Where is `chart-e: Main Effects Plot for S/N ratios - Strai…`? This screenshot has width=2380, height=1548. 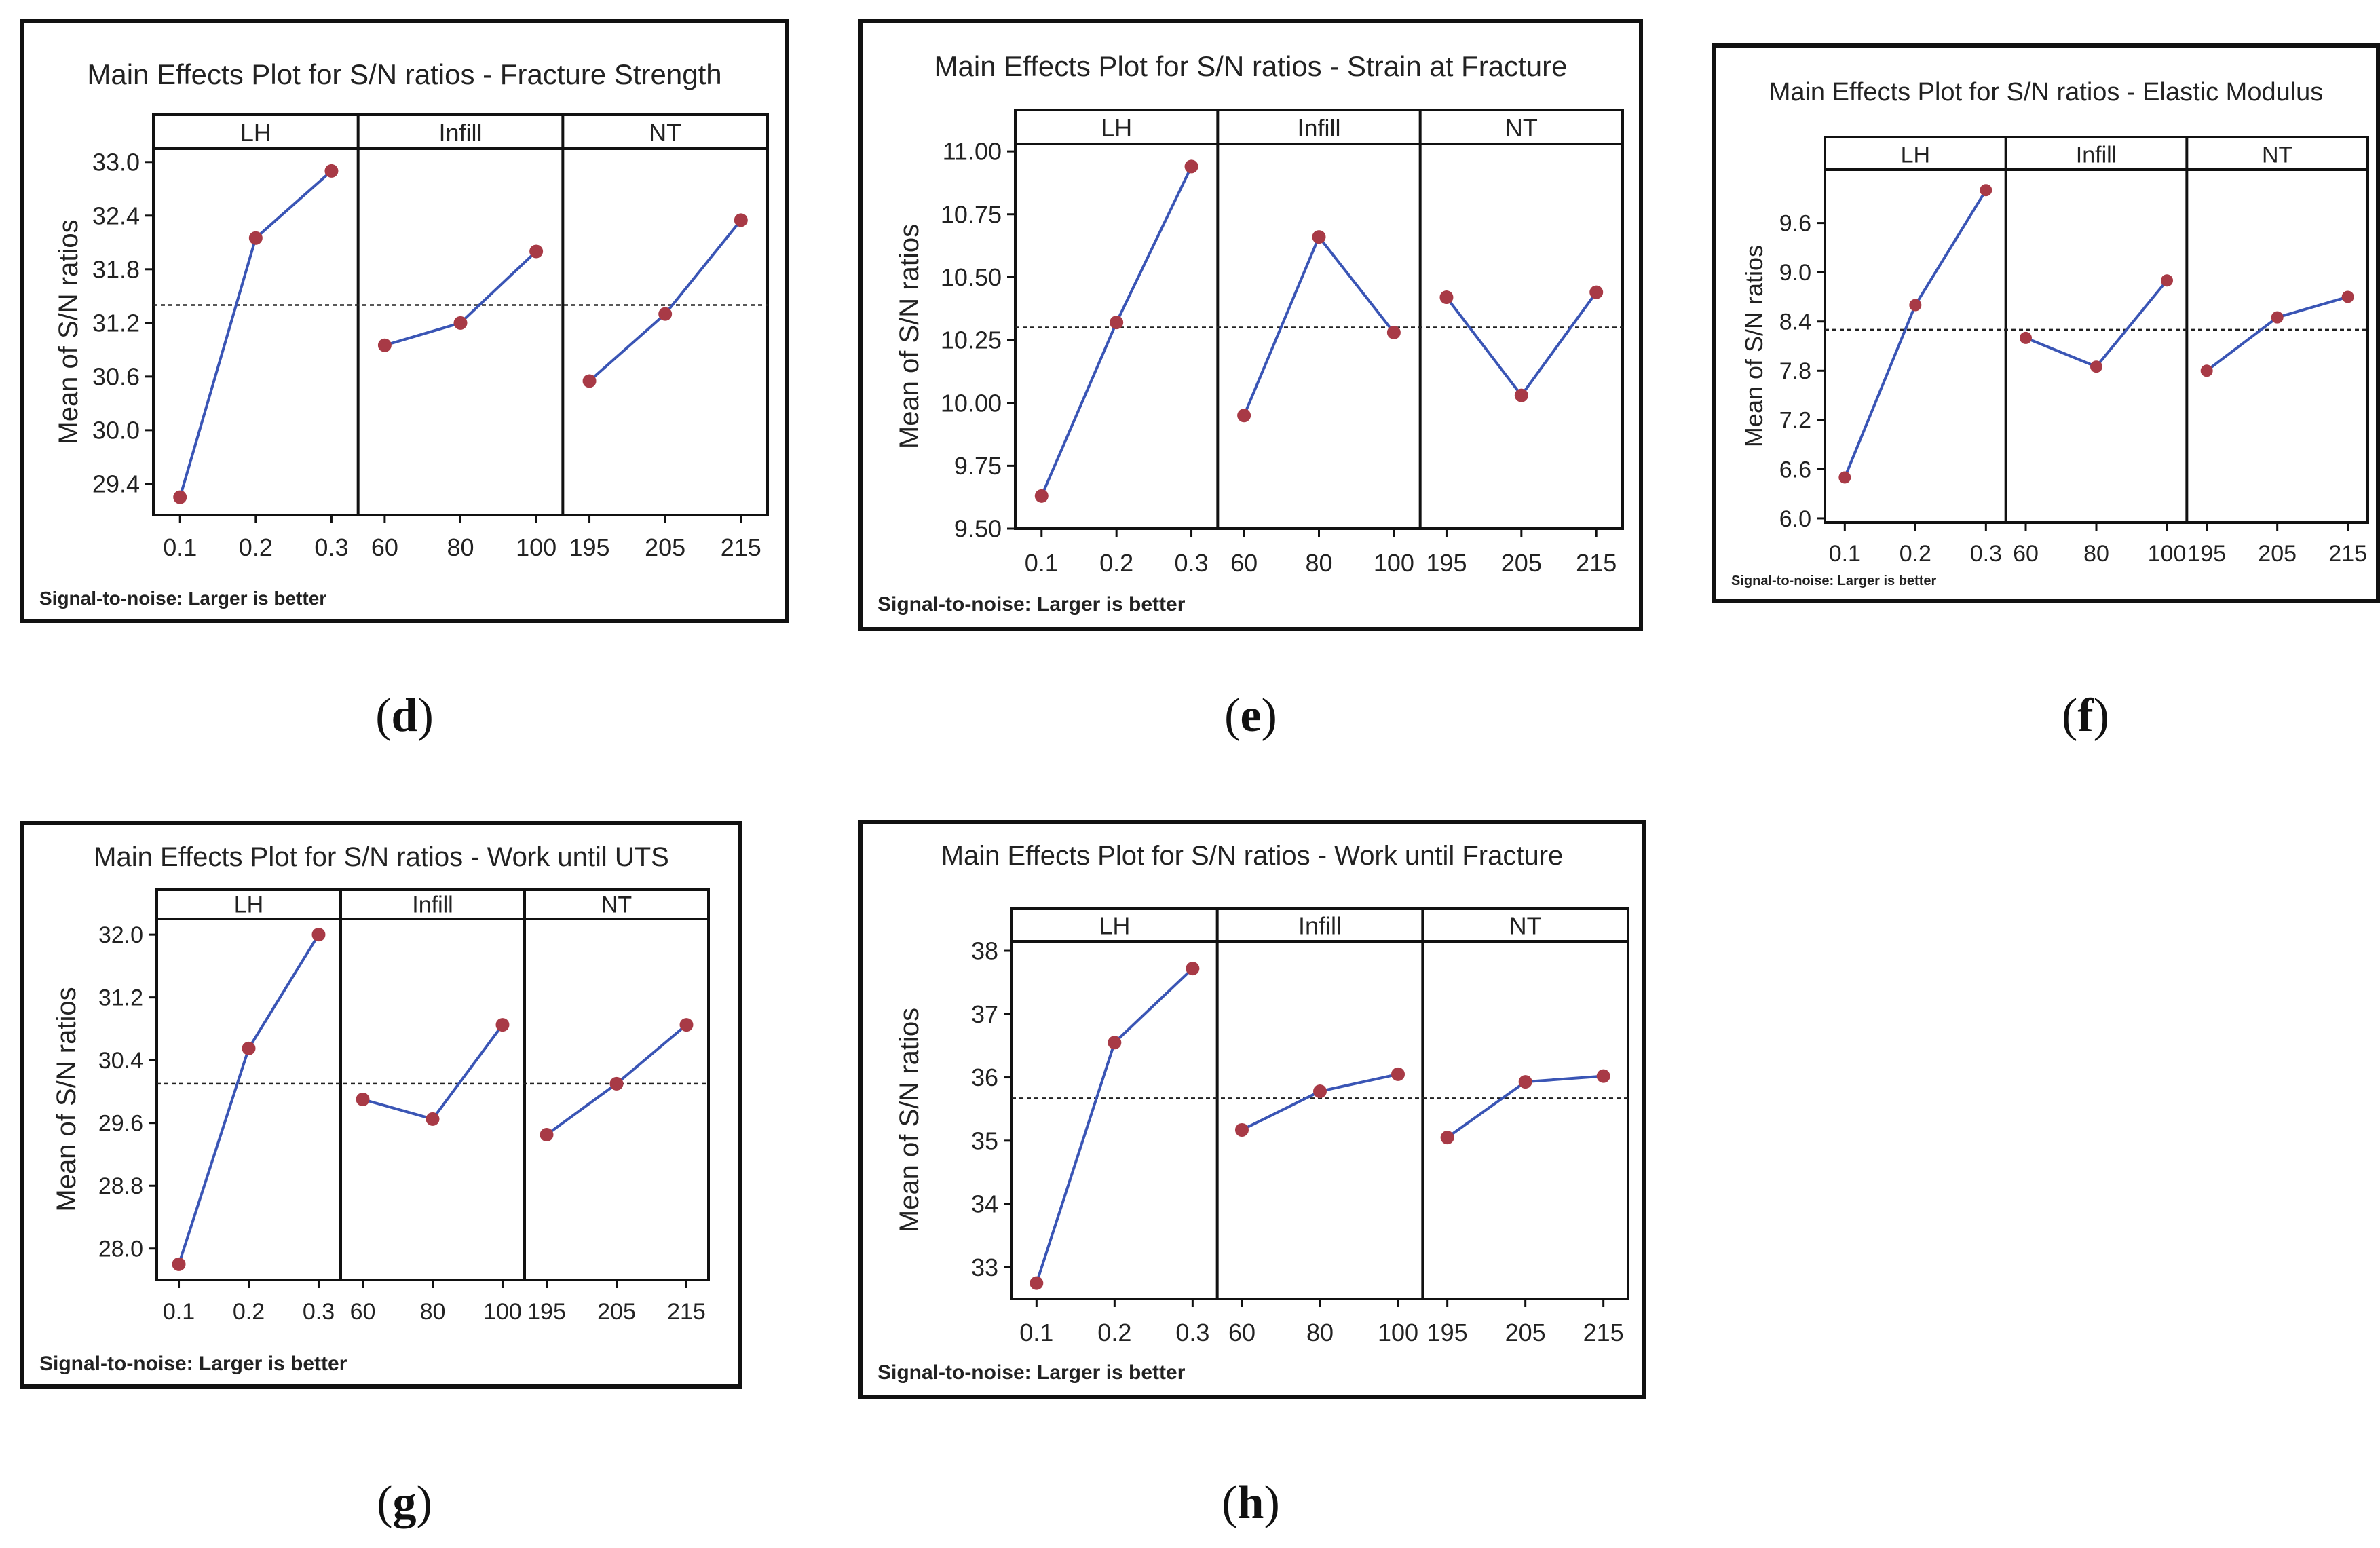
chart-e: Main Effects Plot for S/N ratios - Strai… is located at coordinates (1250, 333).